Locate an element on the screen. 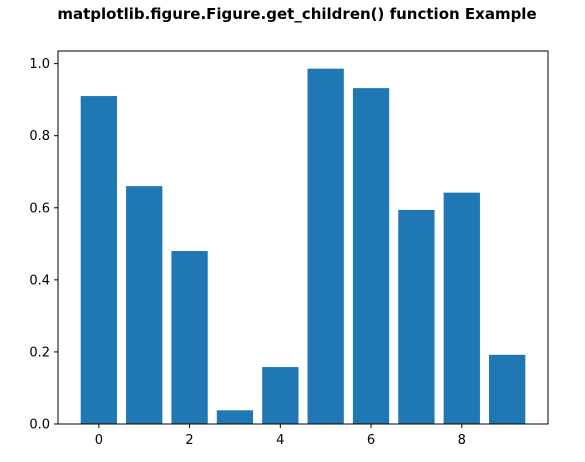 This screenshot has height=462, width=585. x-tick-label: 2 is located at coordinates (189, 440).